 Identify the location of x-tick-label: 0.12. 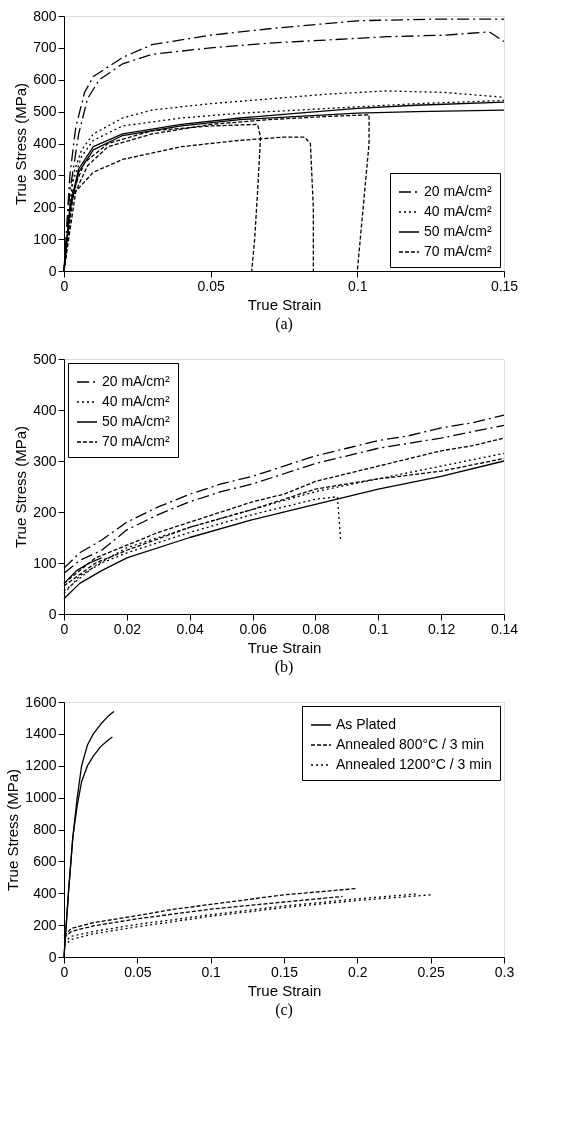
(442, 628).